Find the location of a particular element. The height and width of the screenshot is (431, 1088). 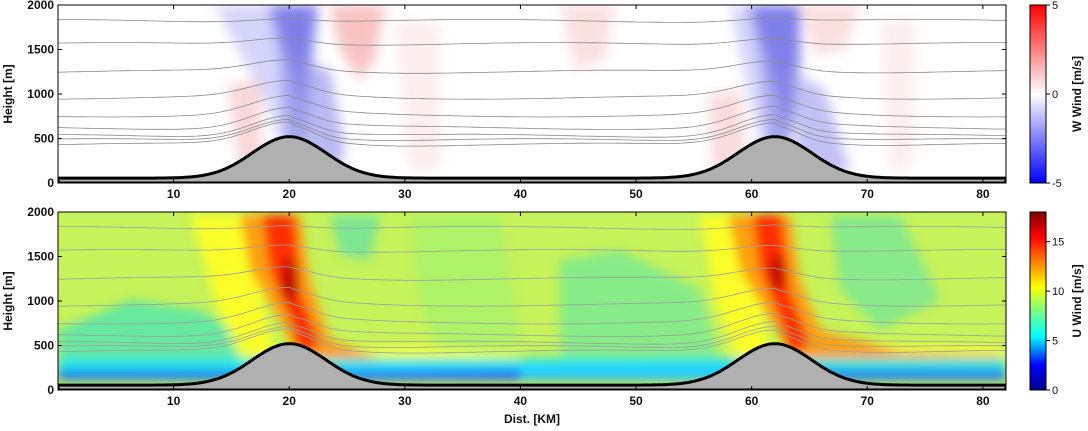

w-colorbar-tick-label: 0 is located at coordinates (1055, 95).